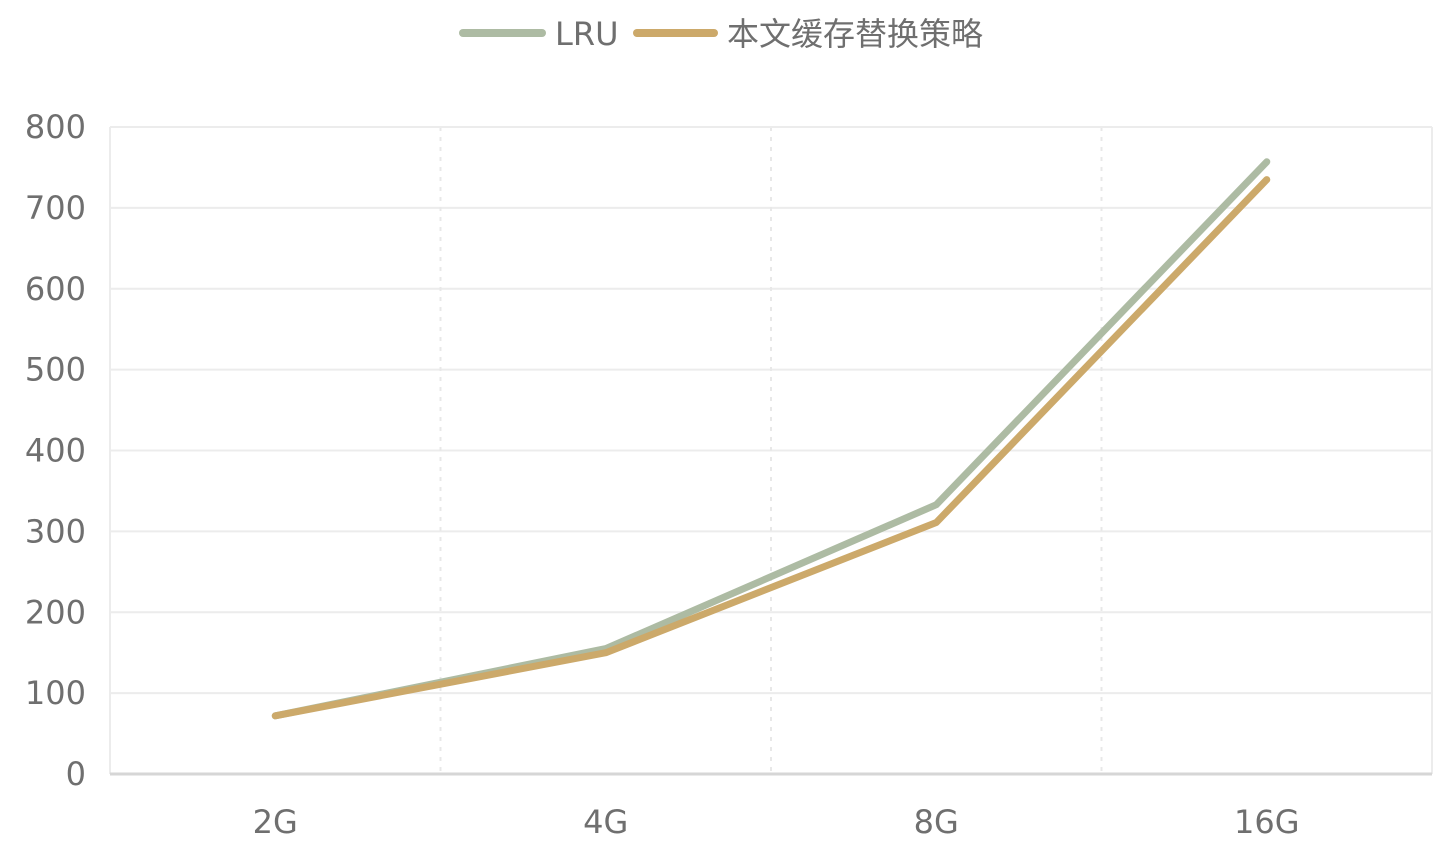  I want to click on x-tick-label: 16G, so click(1267, 822).